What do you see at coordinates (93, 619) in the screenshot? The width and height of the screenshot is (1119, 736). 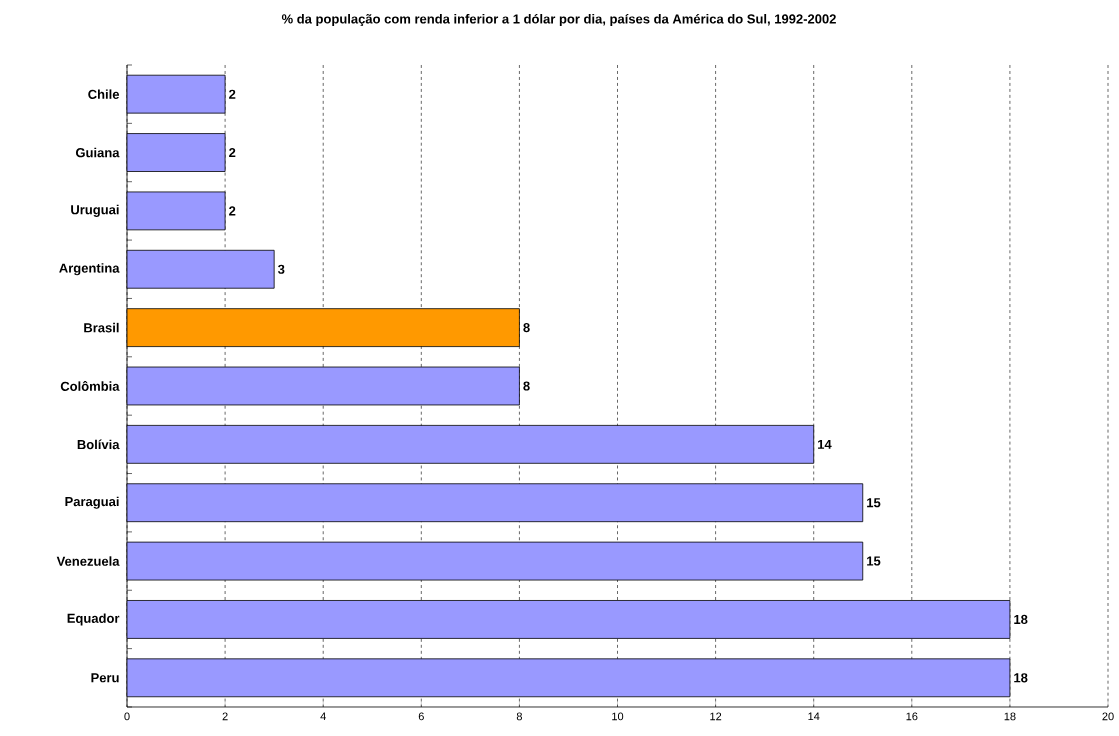 I see `y-tick-label: Equador` at bounding box center [93, 619].